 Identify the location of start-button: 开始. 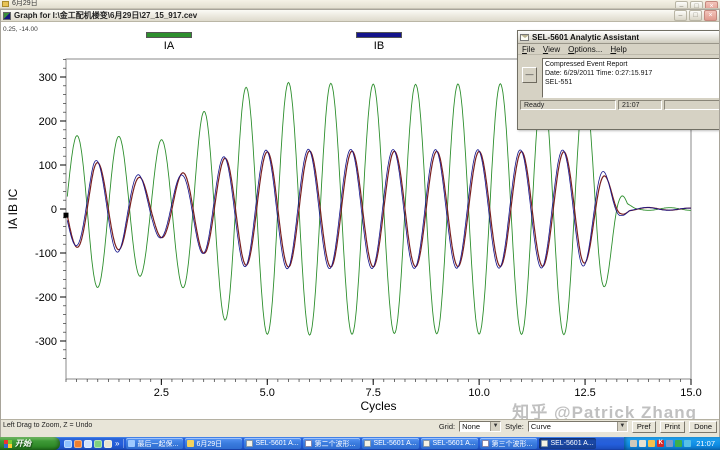
(30, 443).